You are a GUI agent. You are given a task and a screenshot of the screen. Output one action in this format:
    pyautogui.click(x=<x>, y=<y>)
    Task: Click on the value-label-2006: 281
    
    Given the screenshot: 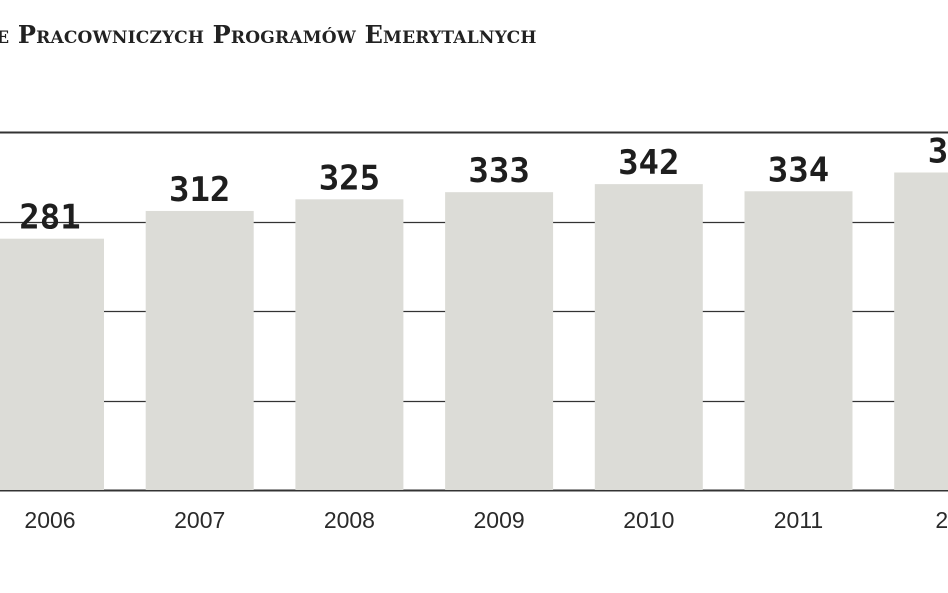 What is the action you would take?
    pyautogui.click(x=49, y=218)
    